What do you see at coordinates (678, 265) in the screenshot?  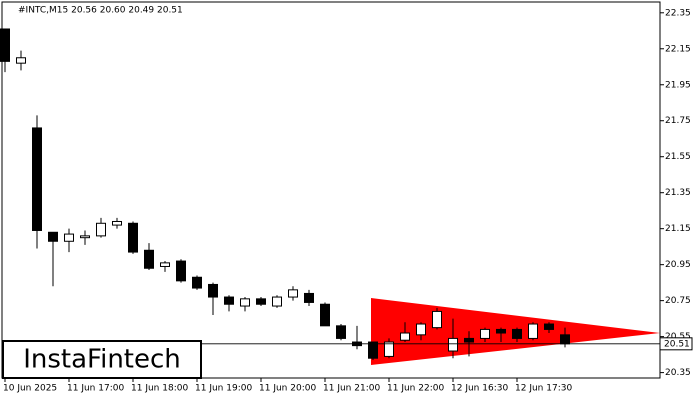 I see `y-tick-label: 20.95` at bounding box center [678, 265].